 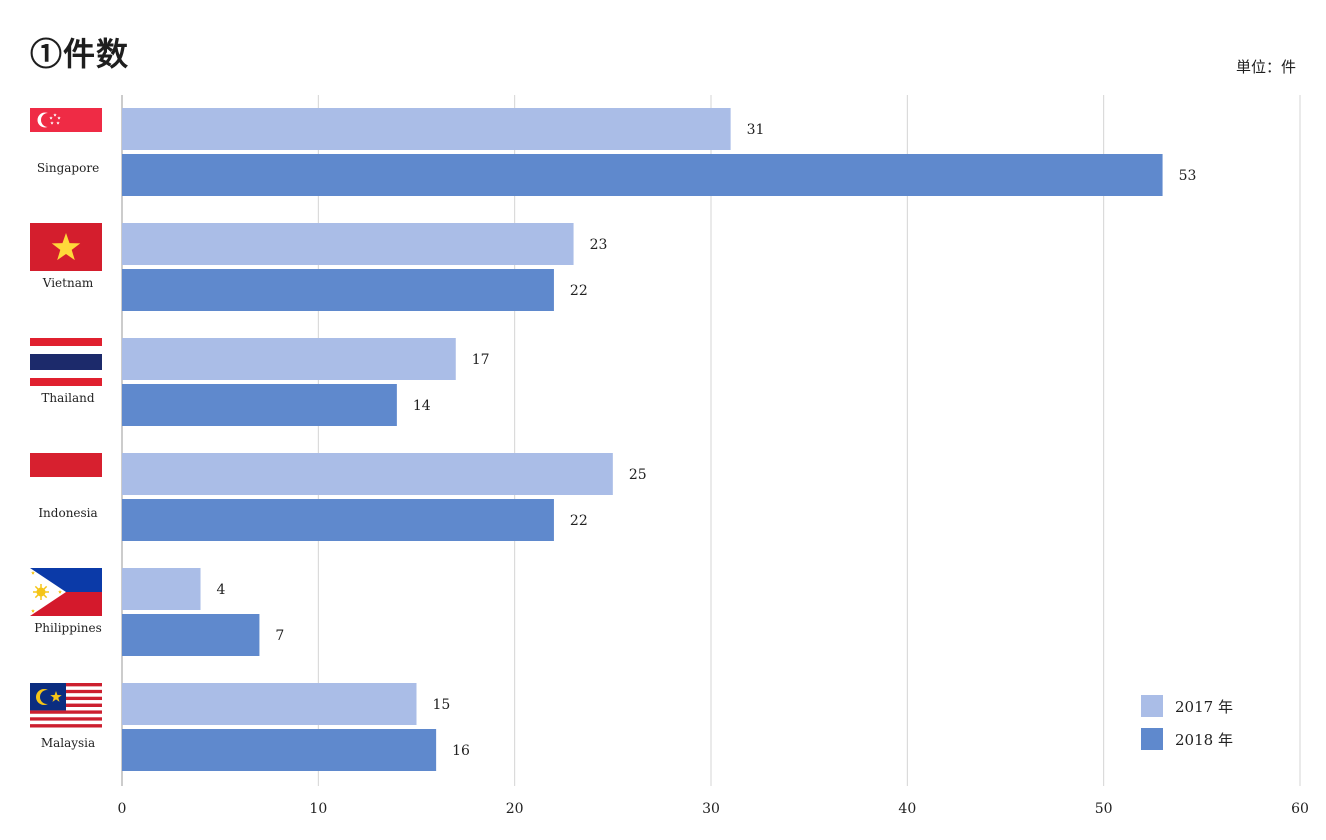 What do you see at coordinates (638, 475) in the screenshot?
I see `data-label: 25` at bounding box center [638, 475].